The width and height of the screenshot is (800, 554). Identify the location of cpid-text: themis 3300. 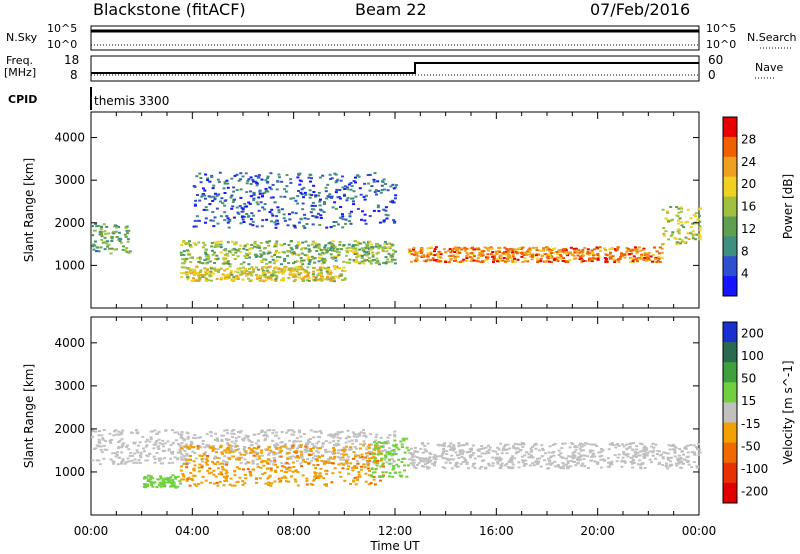
(132, 101).